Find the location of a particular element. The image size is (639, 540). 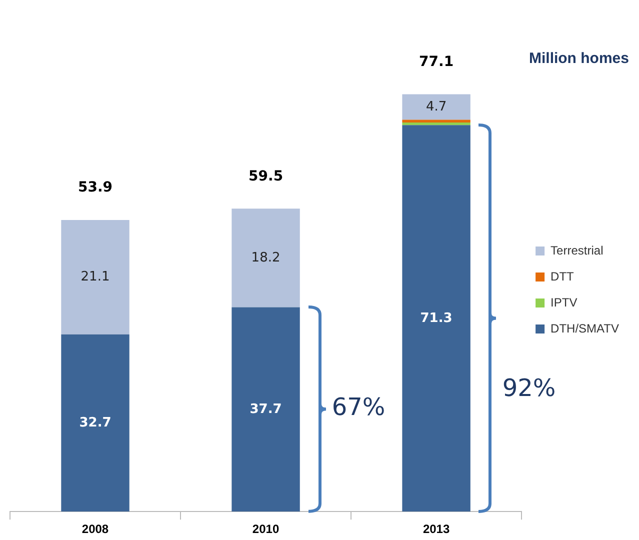

x-tick-label: 2008 is located at coordinates (95, 529).